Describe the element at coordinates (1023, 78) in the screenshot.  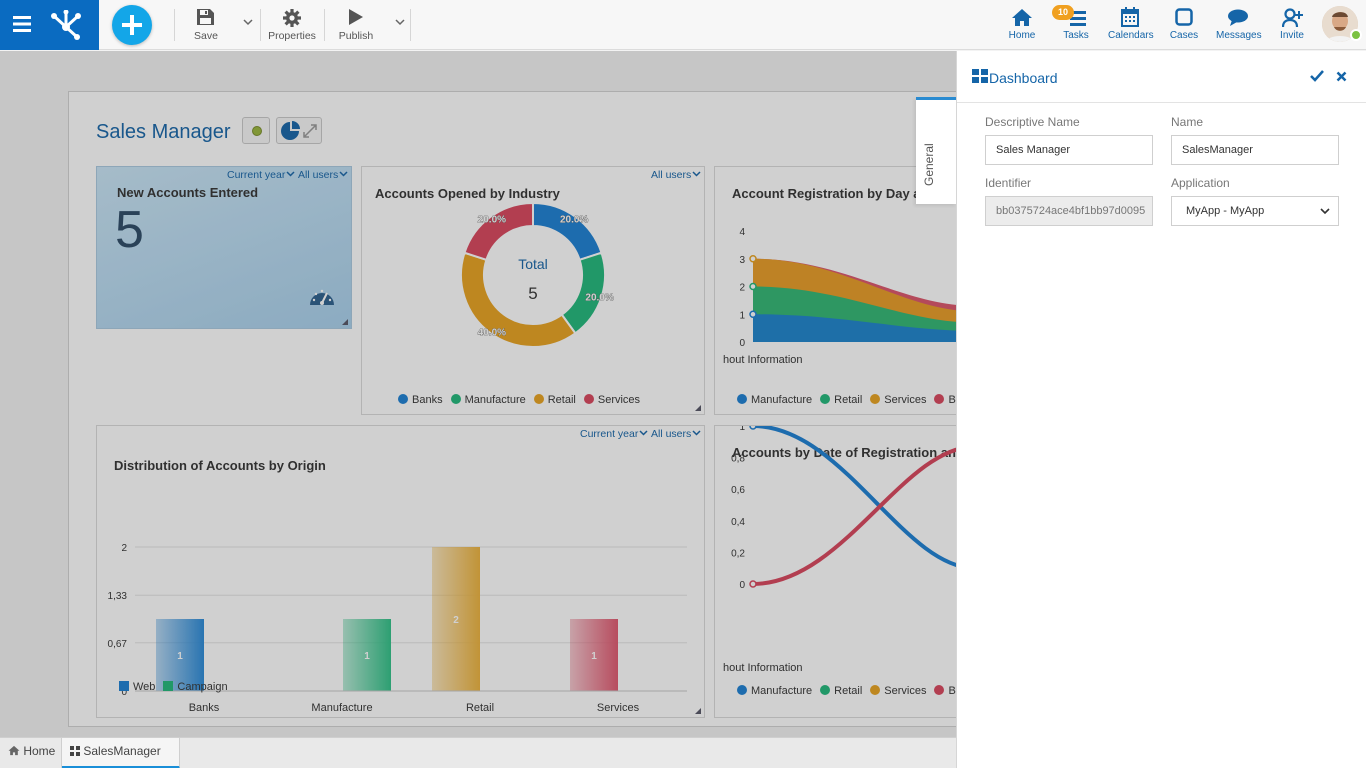
I see `panel-title: Dashboard` at that location.